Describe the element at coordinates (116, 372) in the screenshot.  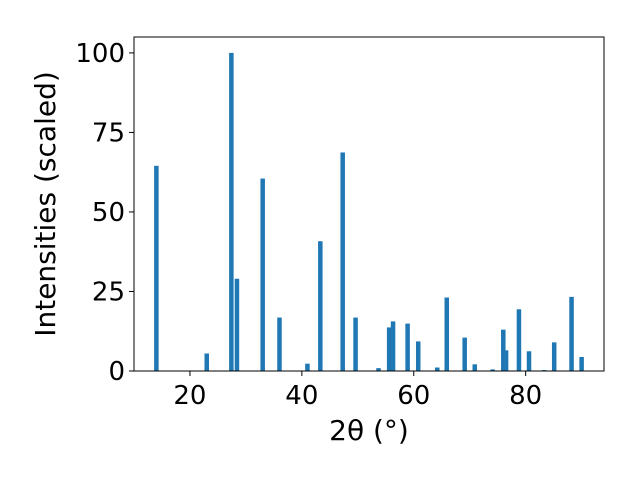
I see `y-tick-label-0: 0` at that location.